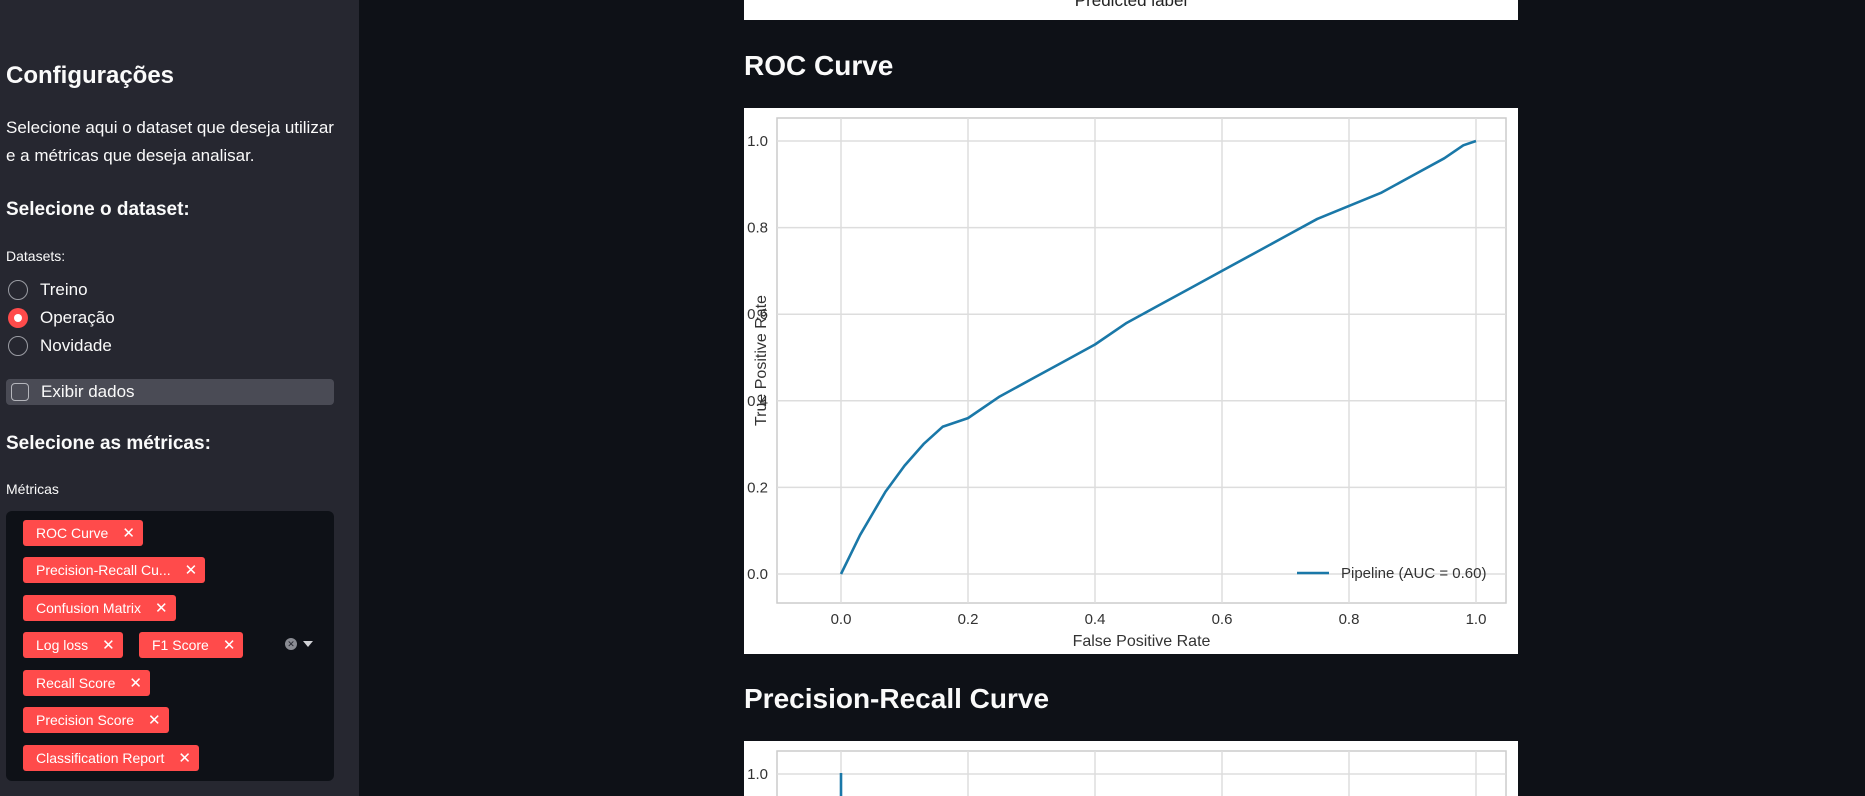 This screenshot has width=1865, height=796. What do you see at coordinates (757, 574) in the screenshot?
I see `y-tick-label: 0.0` at bounding box center [757, 574].